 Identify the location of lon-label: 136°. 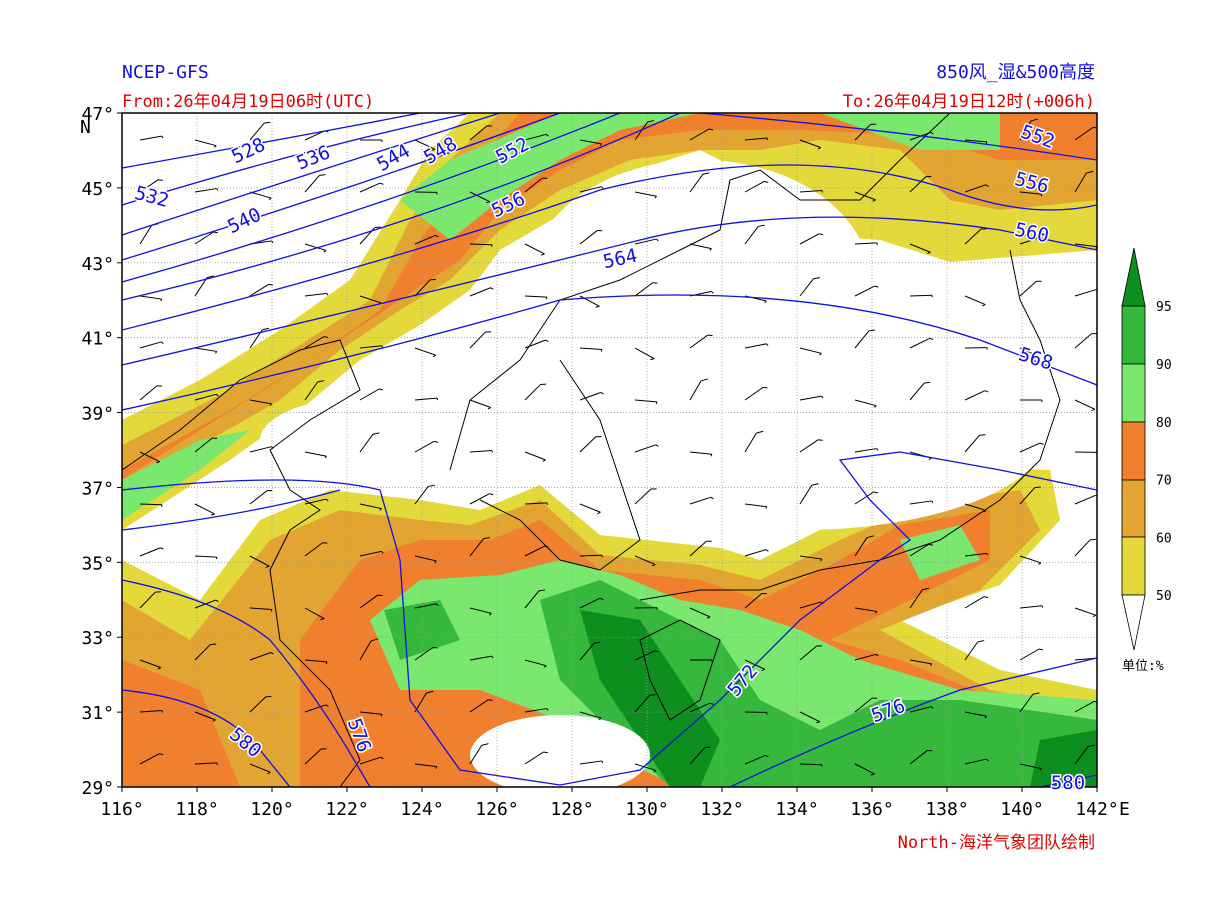
(871, 809).